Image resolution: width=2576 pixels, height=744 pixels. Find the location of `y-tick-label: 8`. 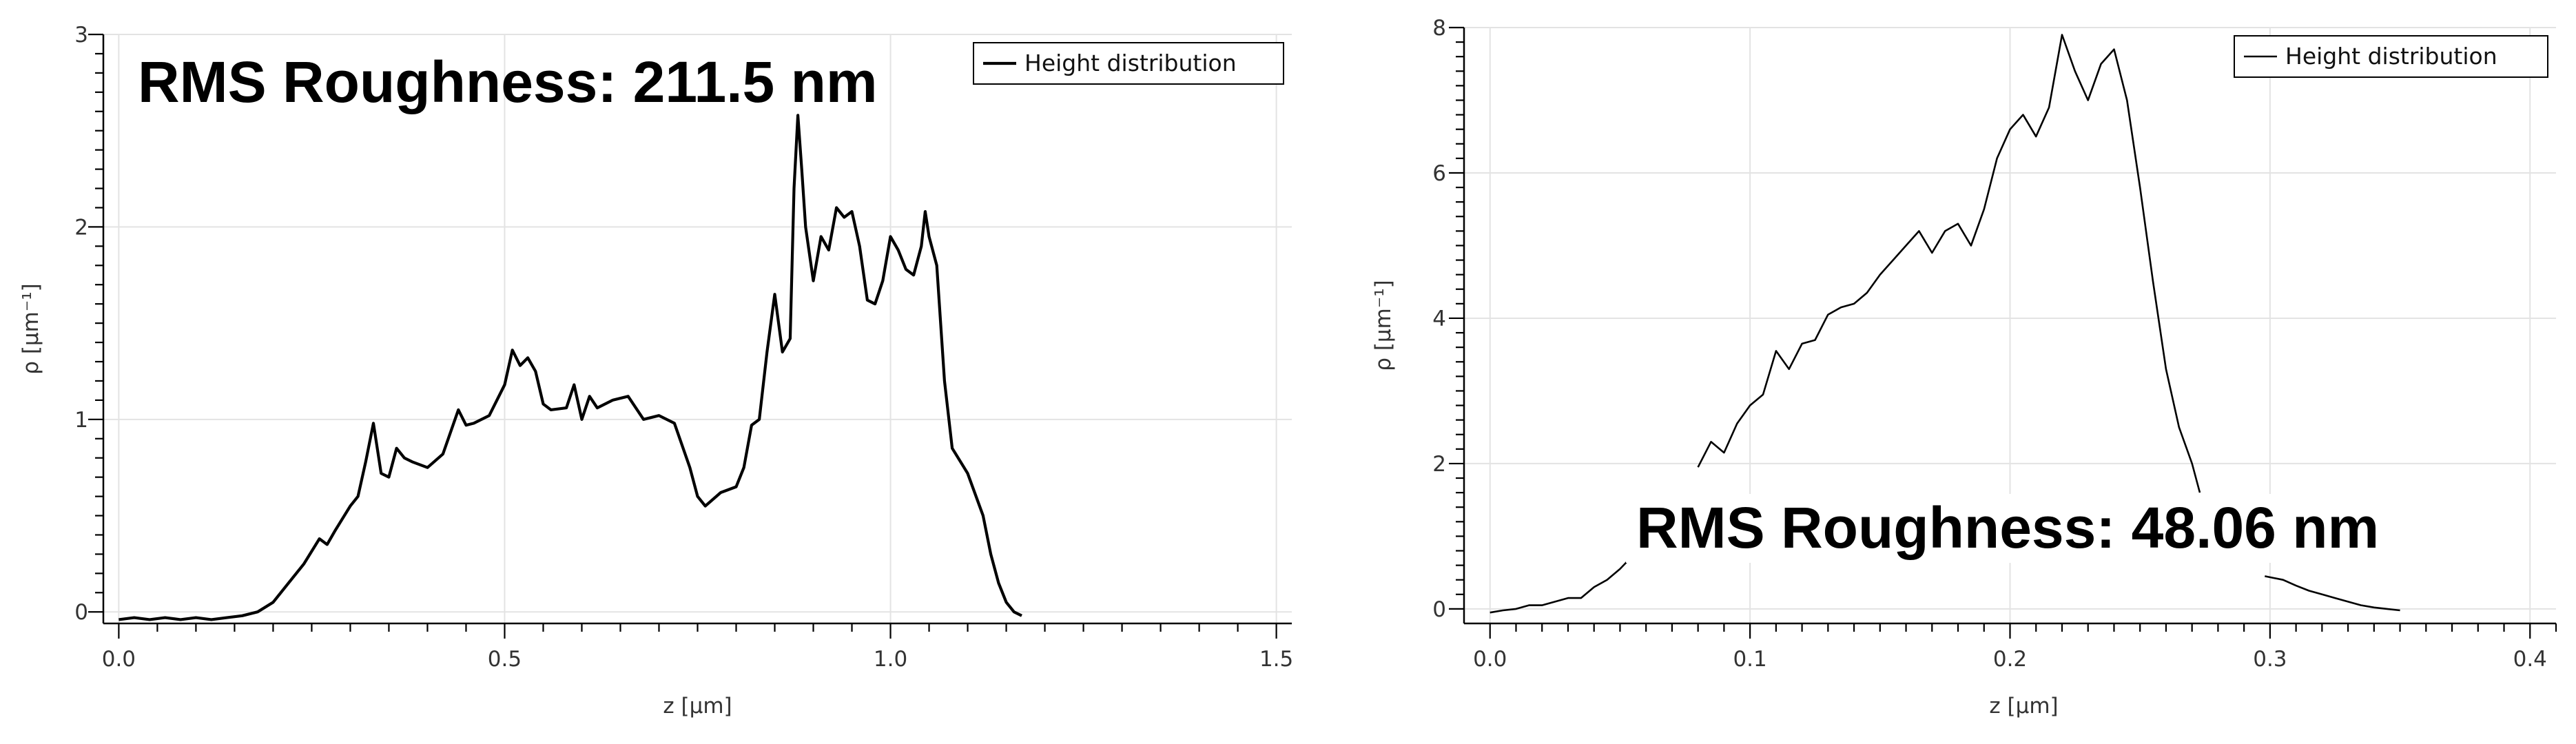

y-tick-label: 8 is located at coordinates (1439, 29).